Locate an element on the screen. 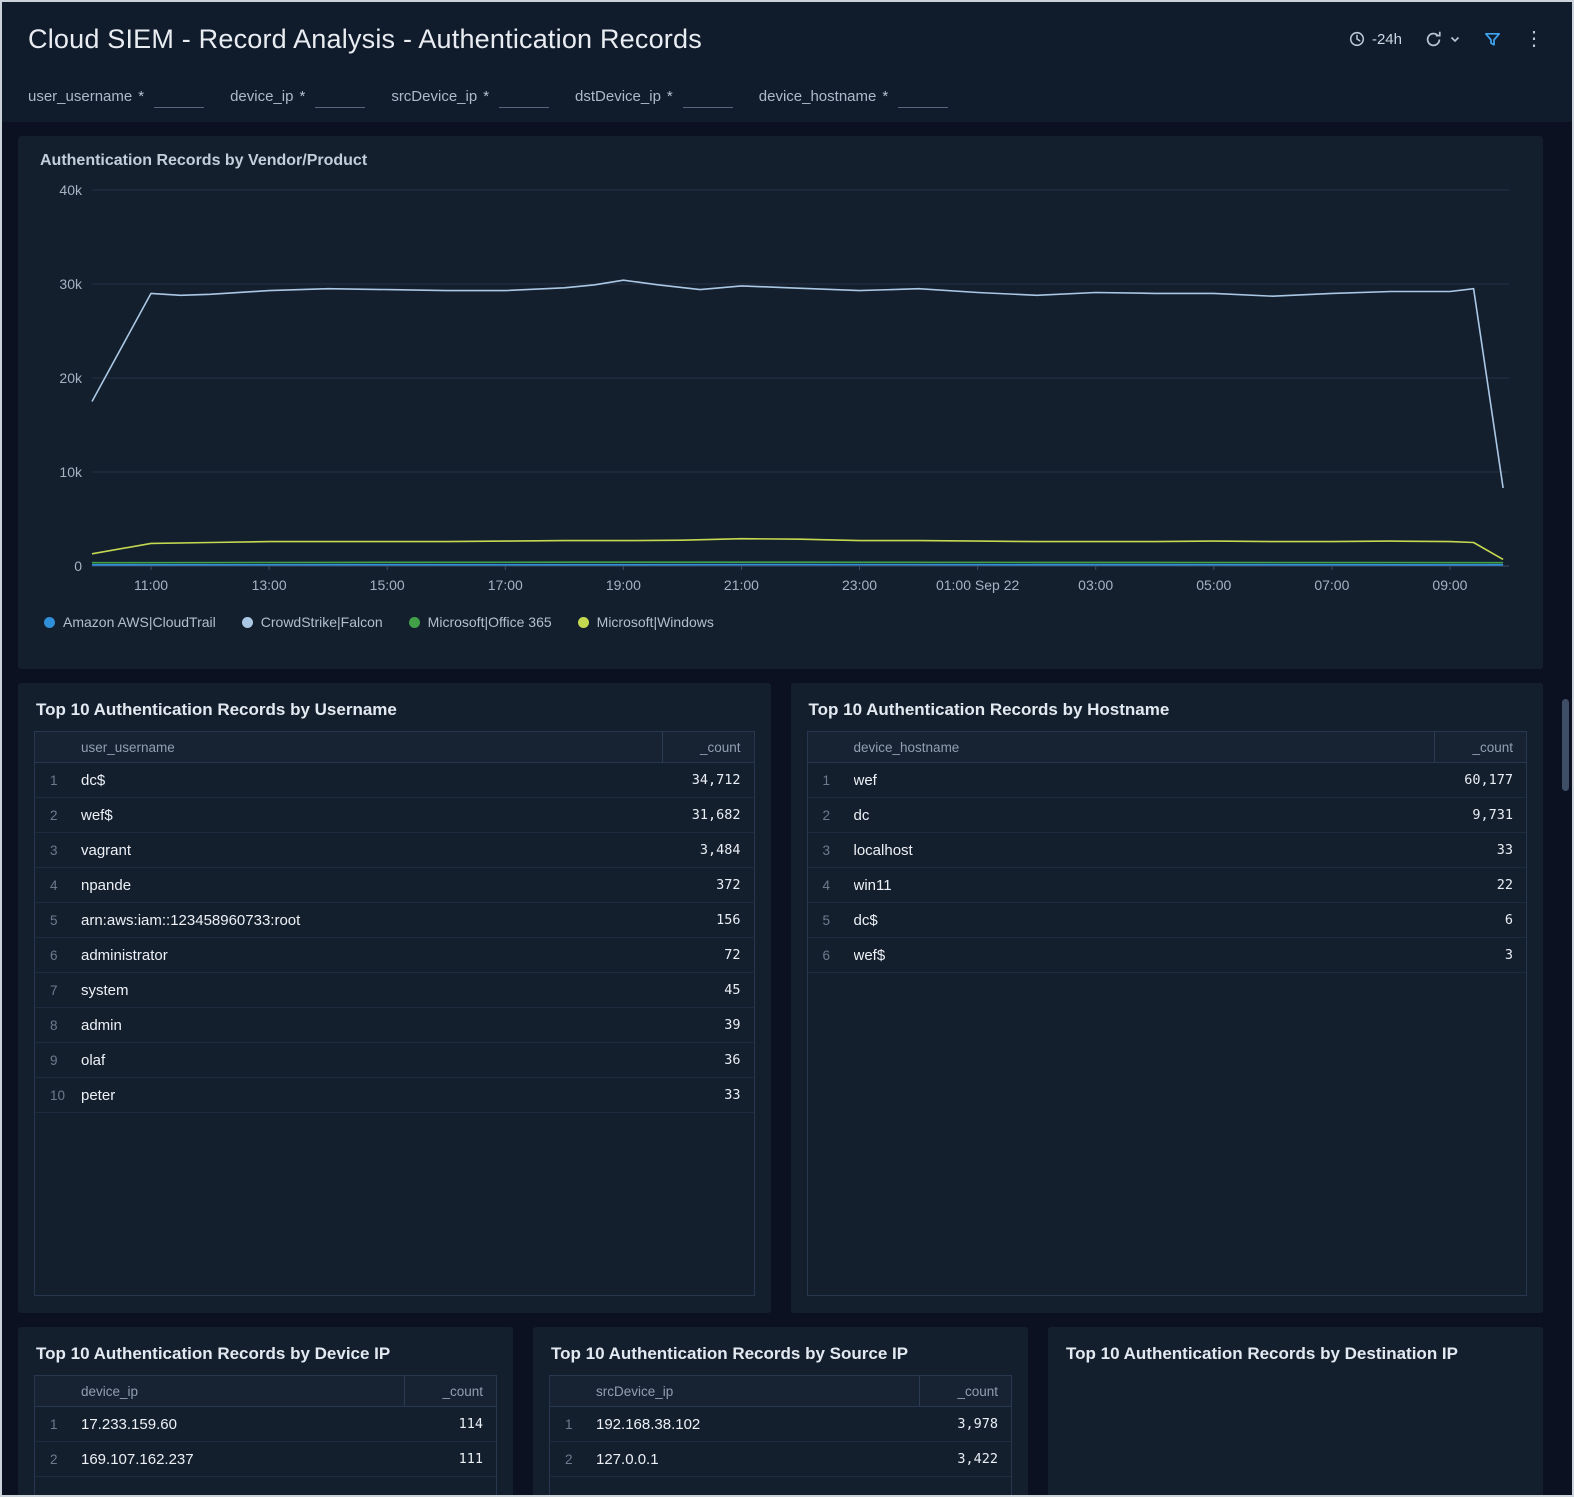 This screenshot has width=1574, height=1497. table-row: 7 system 45 is located at coordinates (394, 990).